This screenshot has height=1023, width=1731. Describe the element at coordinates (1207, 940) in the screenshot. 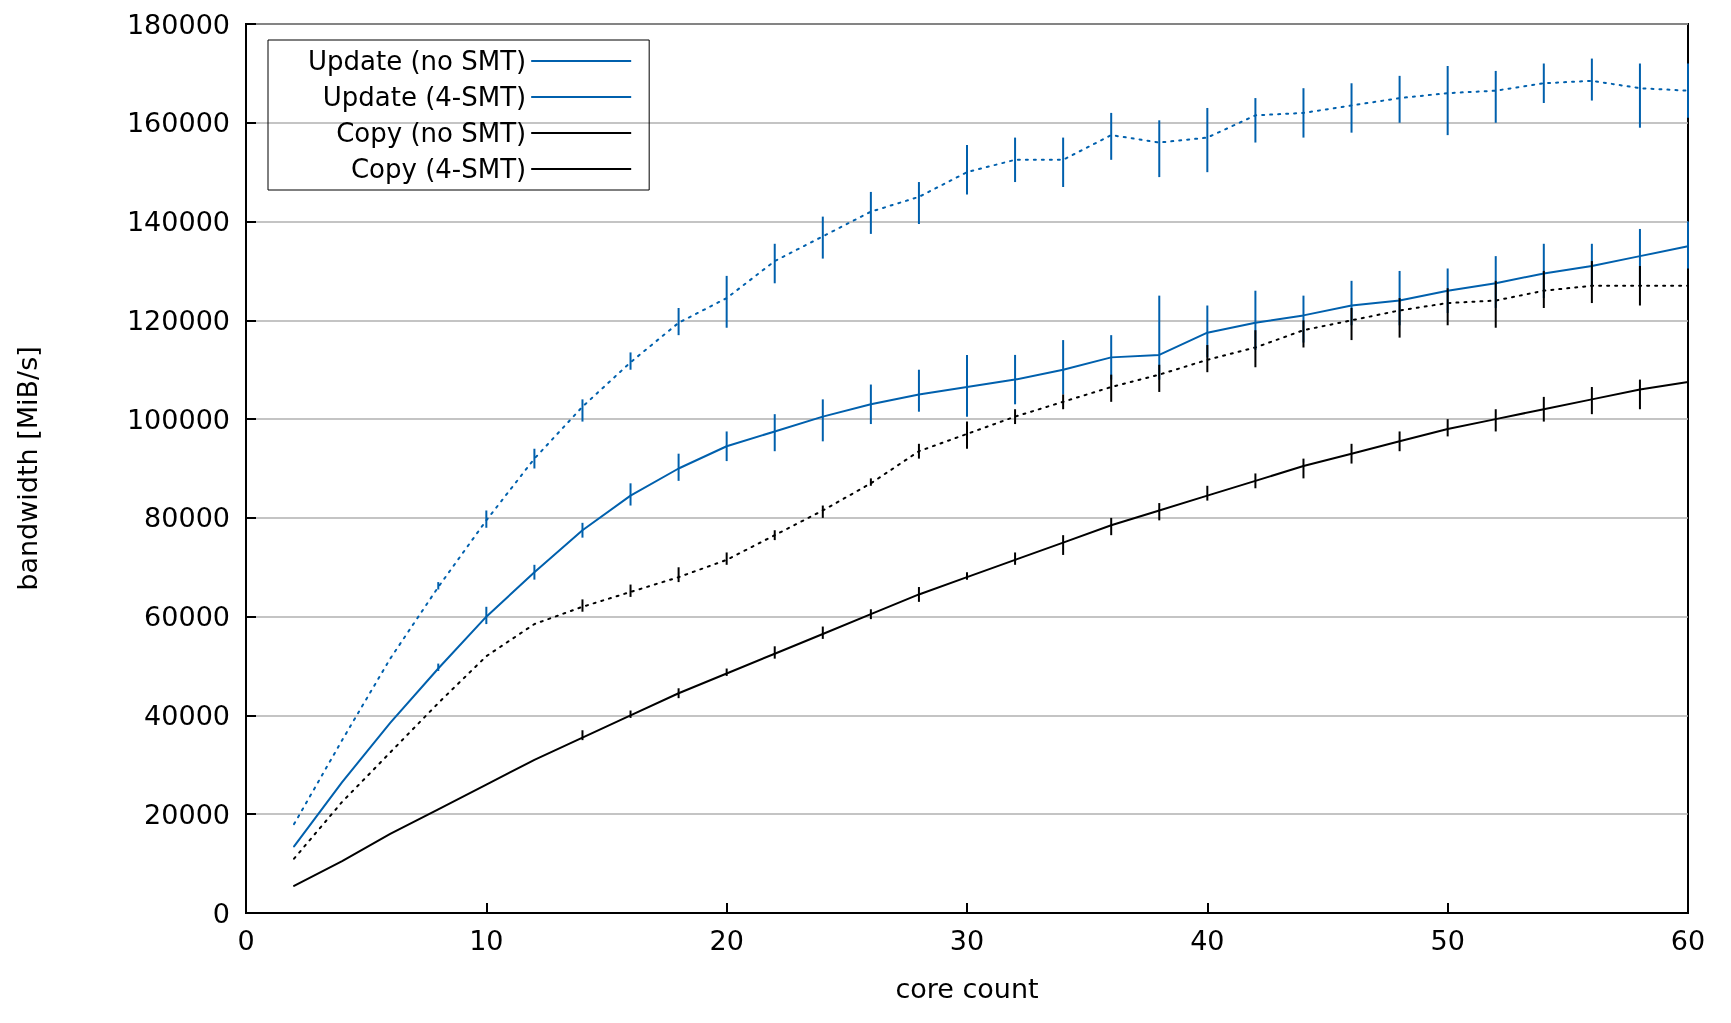

I see `x-tick-label: 40` at that location.